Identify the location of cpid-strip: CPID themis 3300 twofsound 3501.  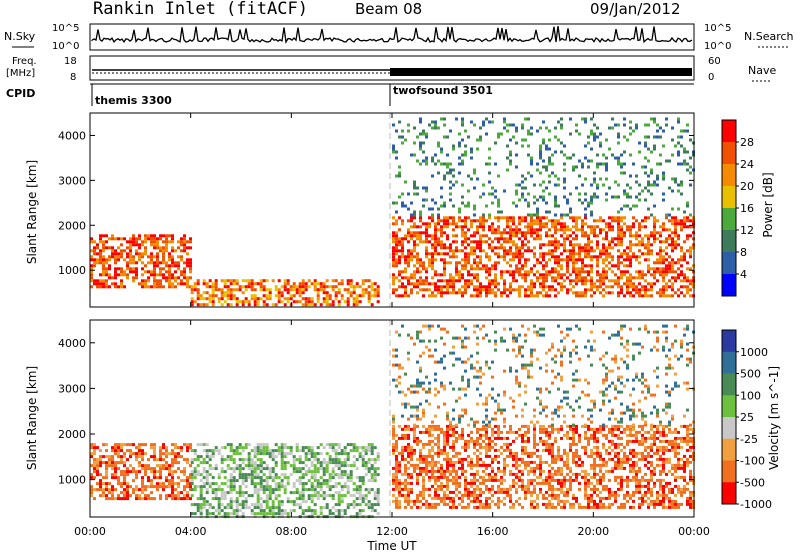
(350, 95).